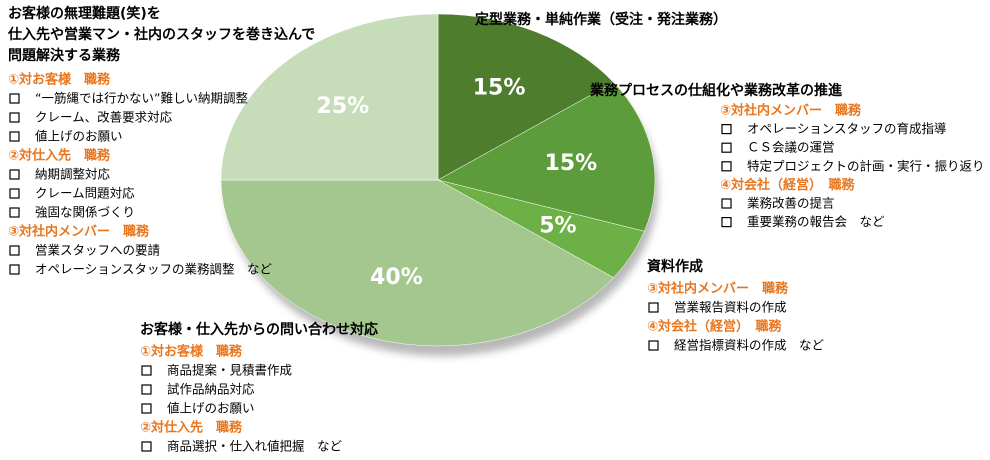  Describe the element at coordinates (749, 345) in the screenshot. I see `item-text: 経営指標資料の作成 など` at that location.